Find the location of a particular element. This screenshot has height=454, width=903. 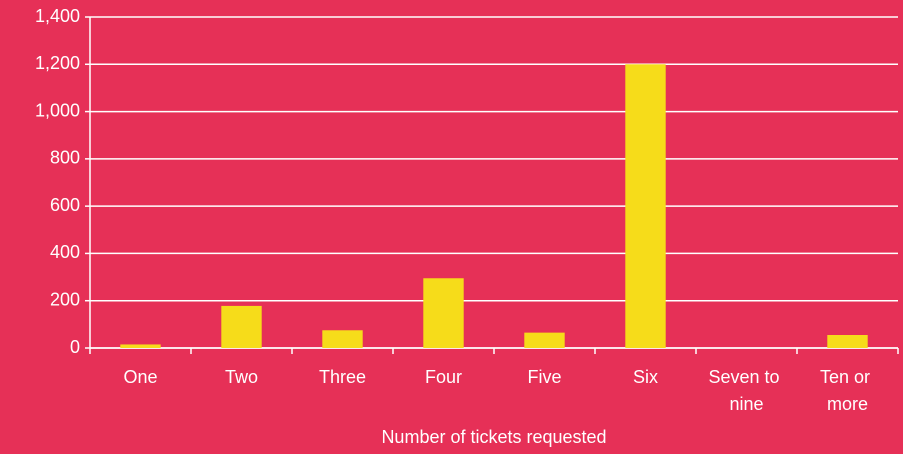

x-tick-label: Five is located at coordinates (544, 377).